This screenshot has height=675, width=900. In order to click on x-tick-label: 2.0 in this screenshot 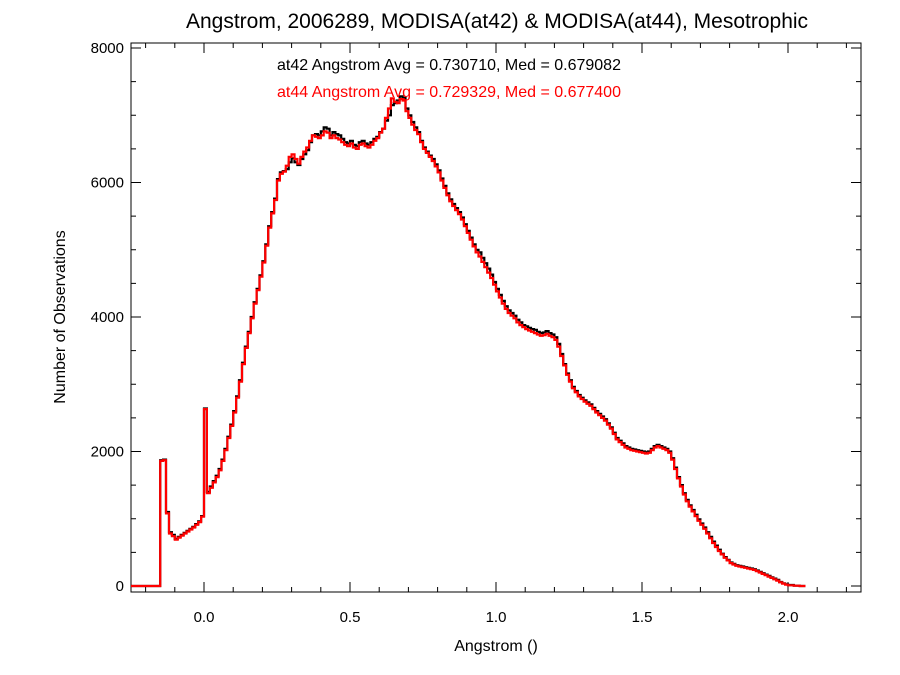, I will do `click(788, 617)`.